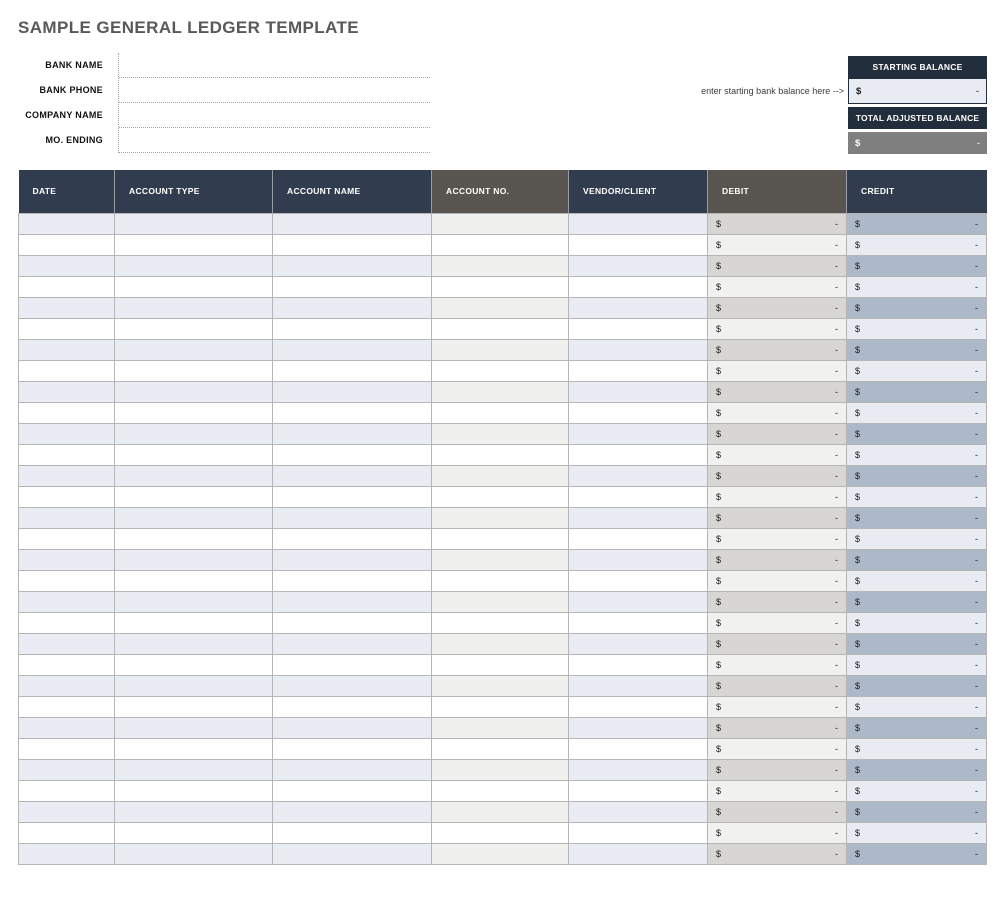 The width and height of the screenshot is (1008, 919). What do you see at coordinates (917, 91) in the screenshot?
I see `starting-balance-cell: $ -` at bounding box center [917, 91].